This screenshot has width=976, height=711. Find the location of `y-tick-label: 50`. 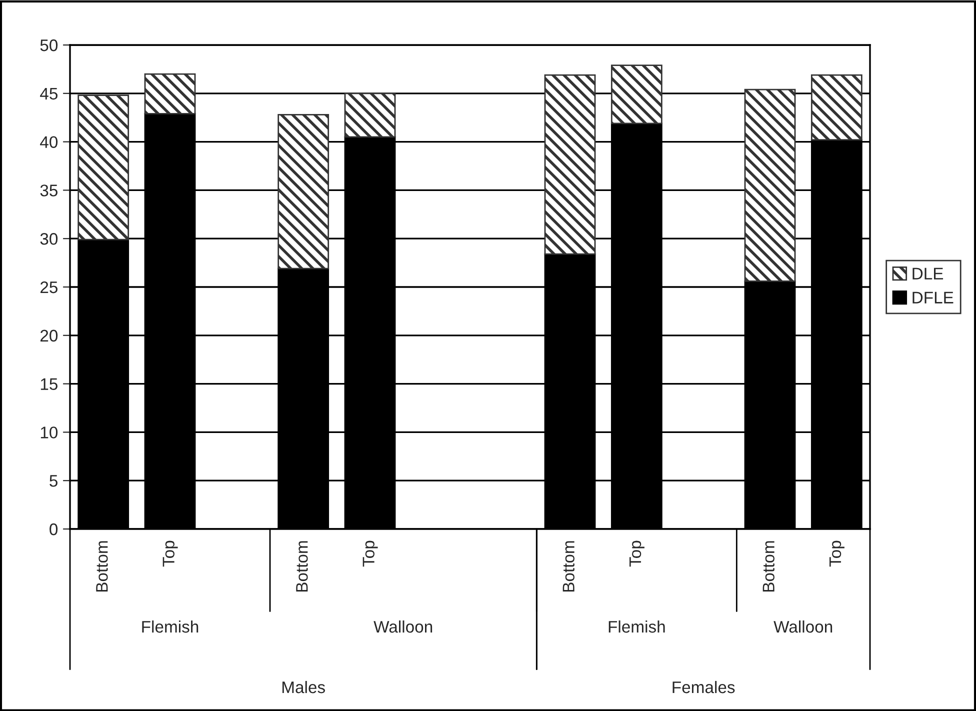

y-tick-label: 50 is located at coordinates (49, 45).